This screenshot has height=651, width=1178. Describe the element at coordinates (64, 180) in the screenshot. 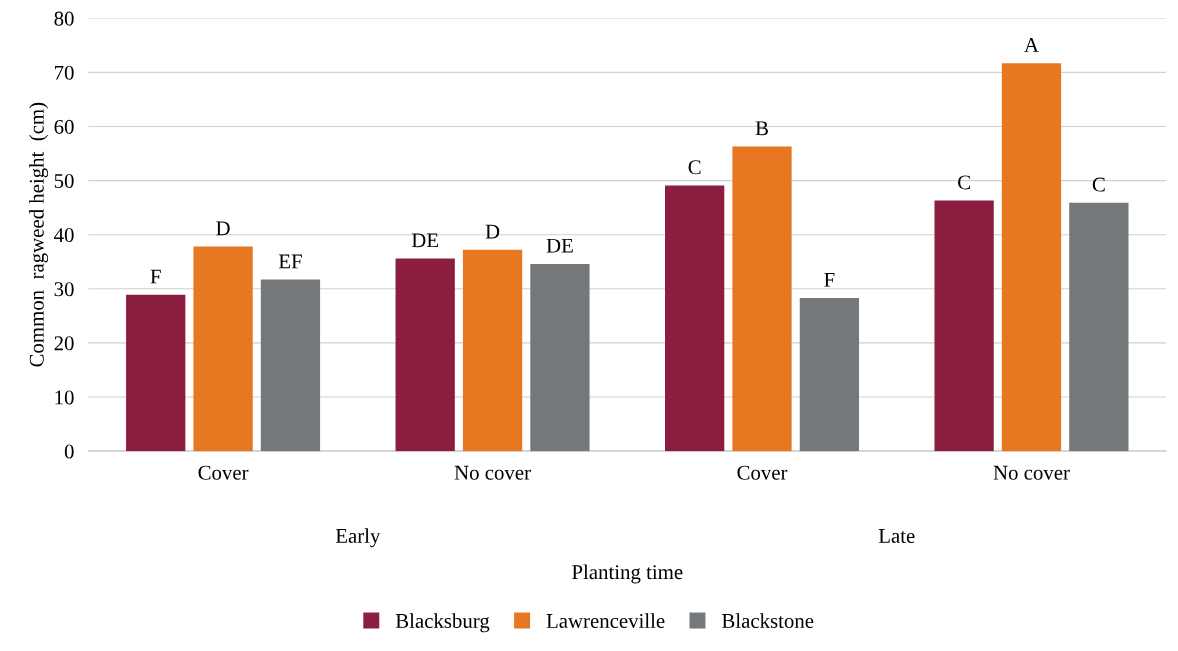

I see `y-tick-label: 50` at that location.